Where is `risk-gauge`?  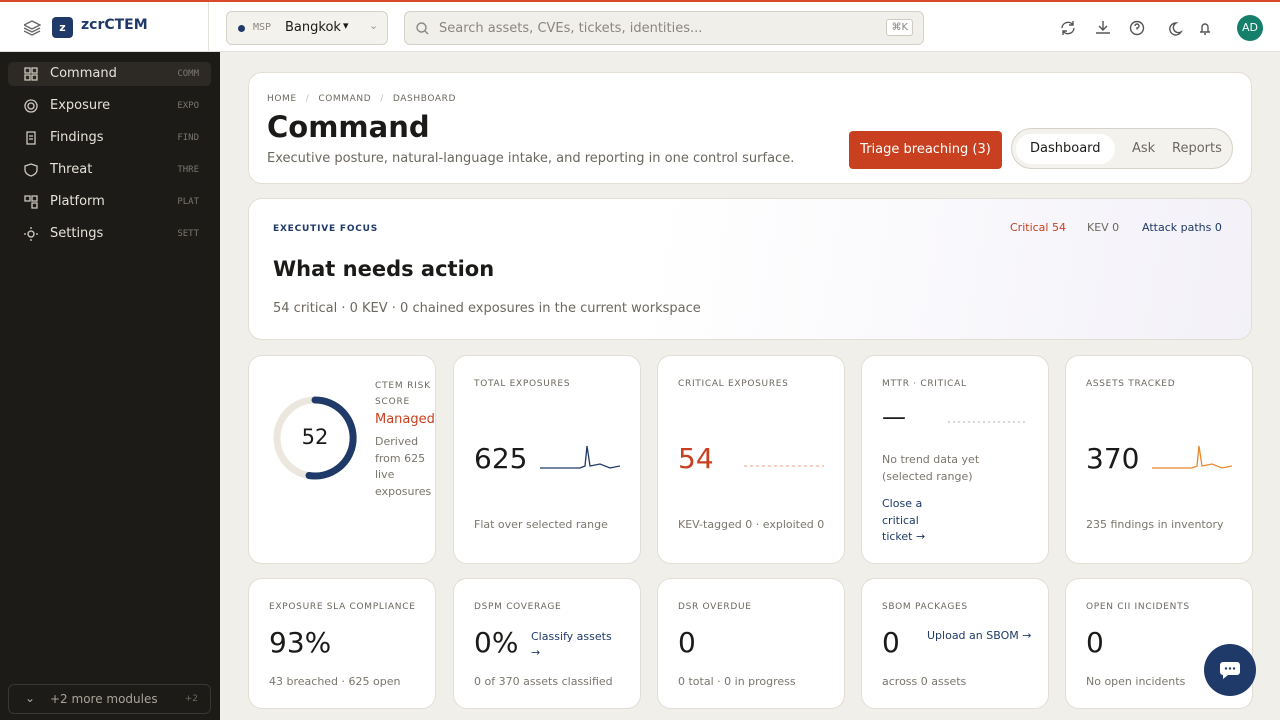
risk-gauge is located at coordinates (315, 438).